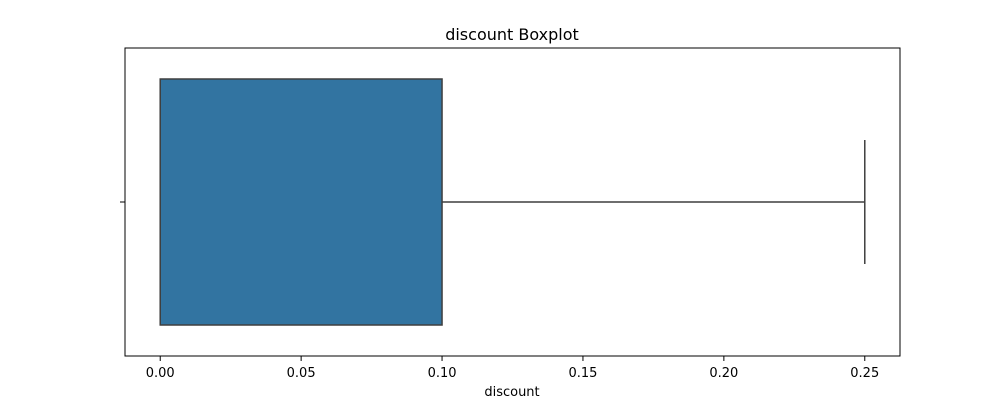 The image size is (1000, 400). Describe the element at coordinates (723, 373) in the screenshot. I see `x-tick-label: 0.20` at that location.